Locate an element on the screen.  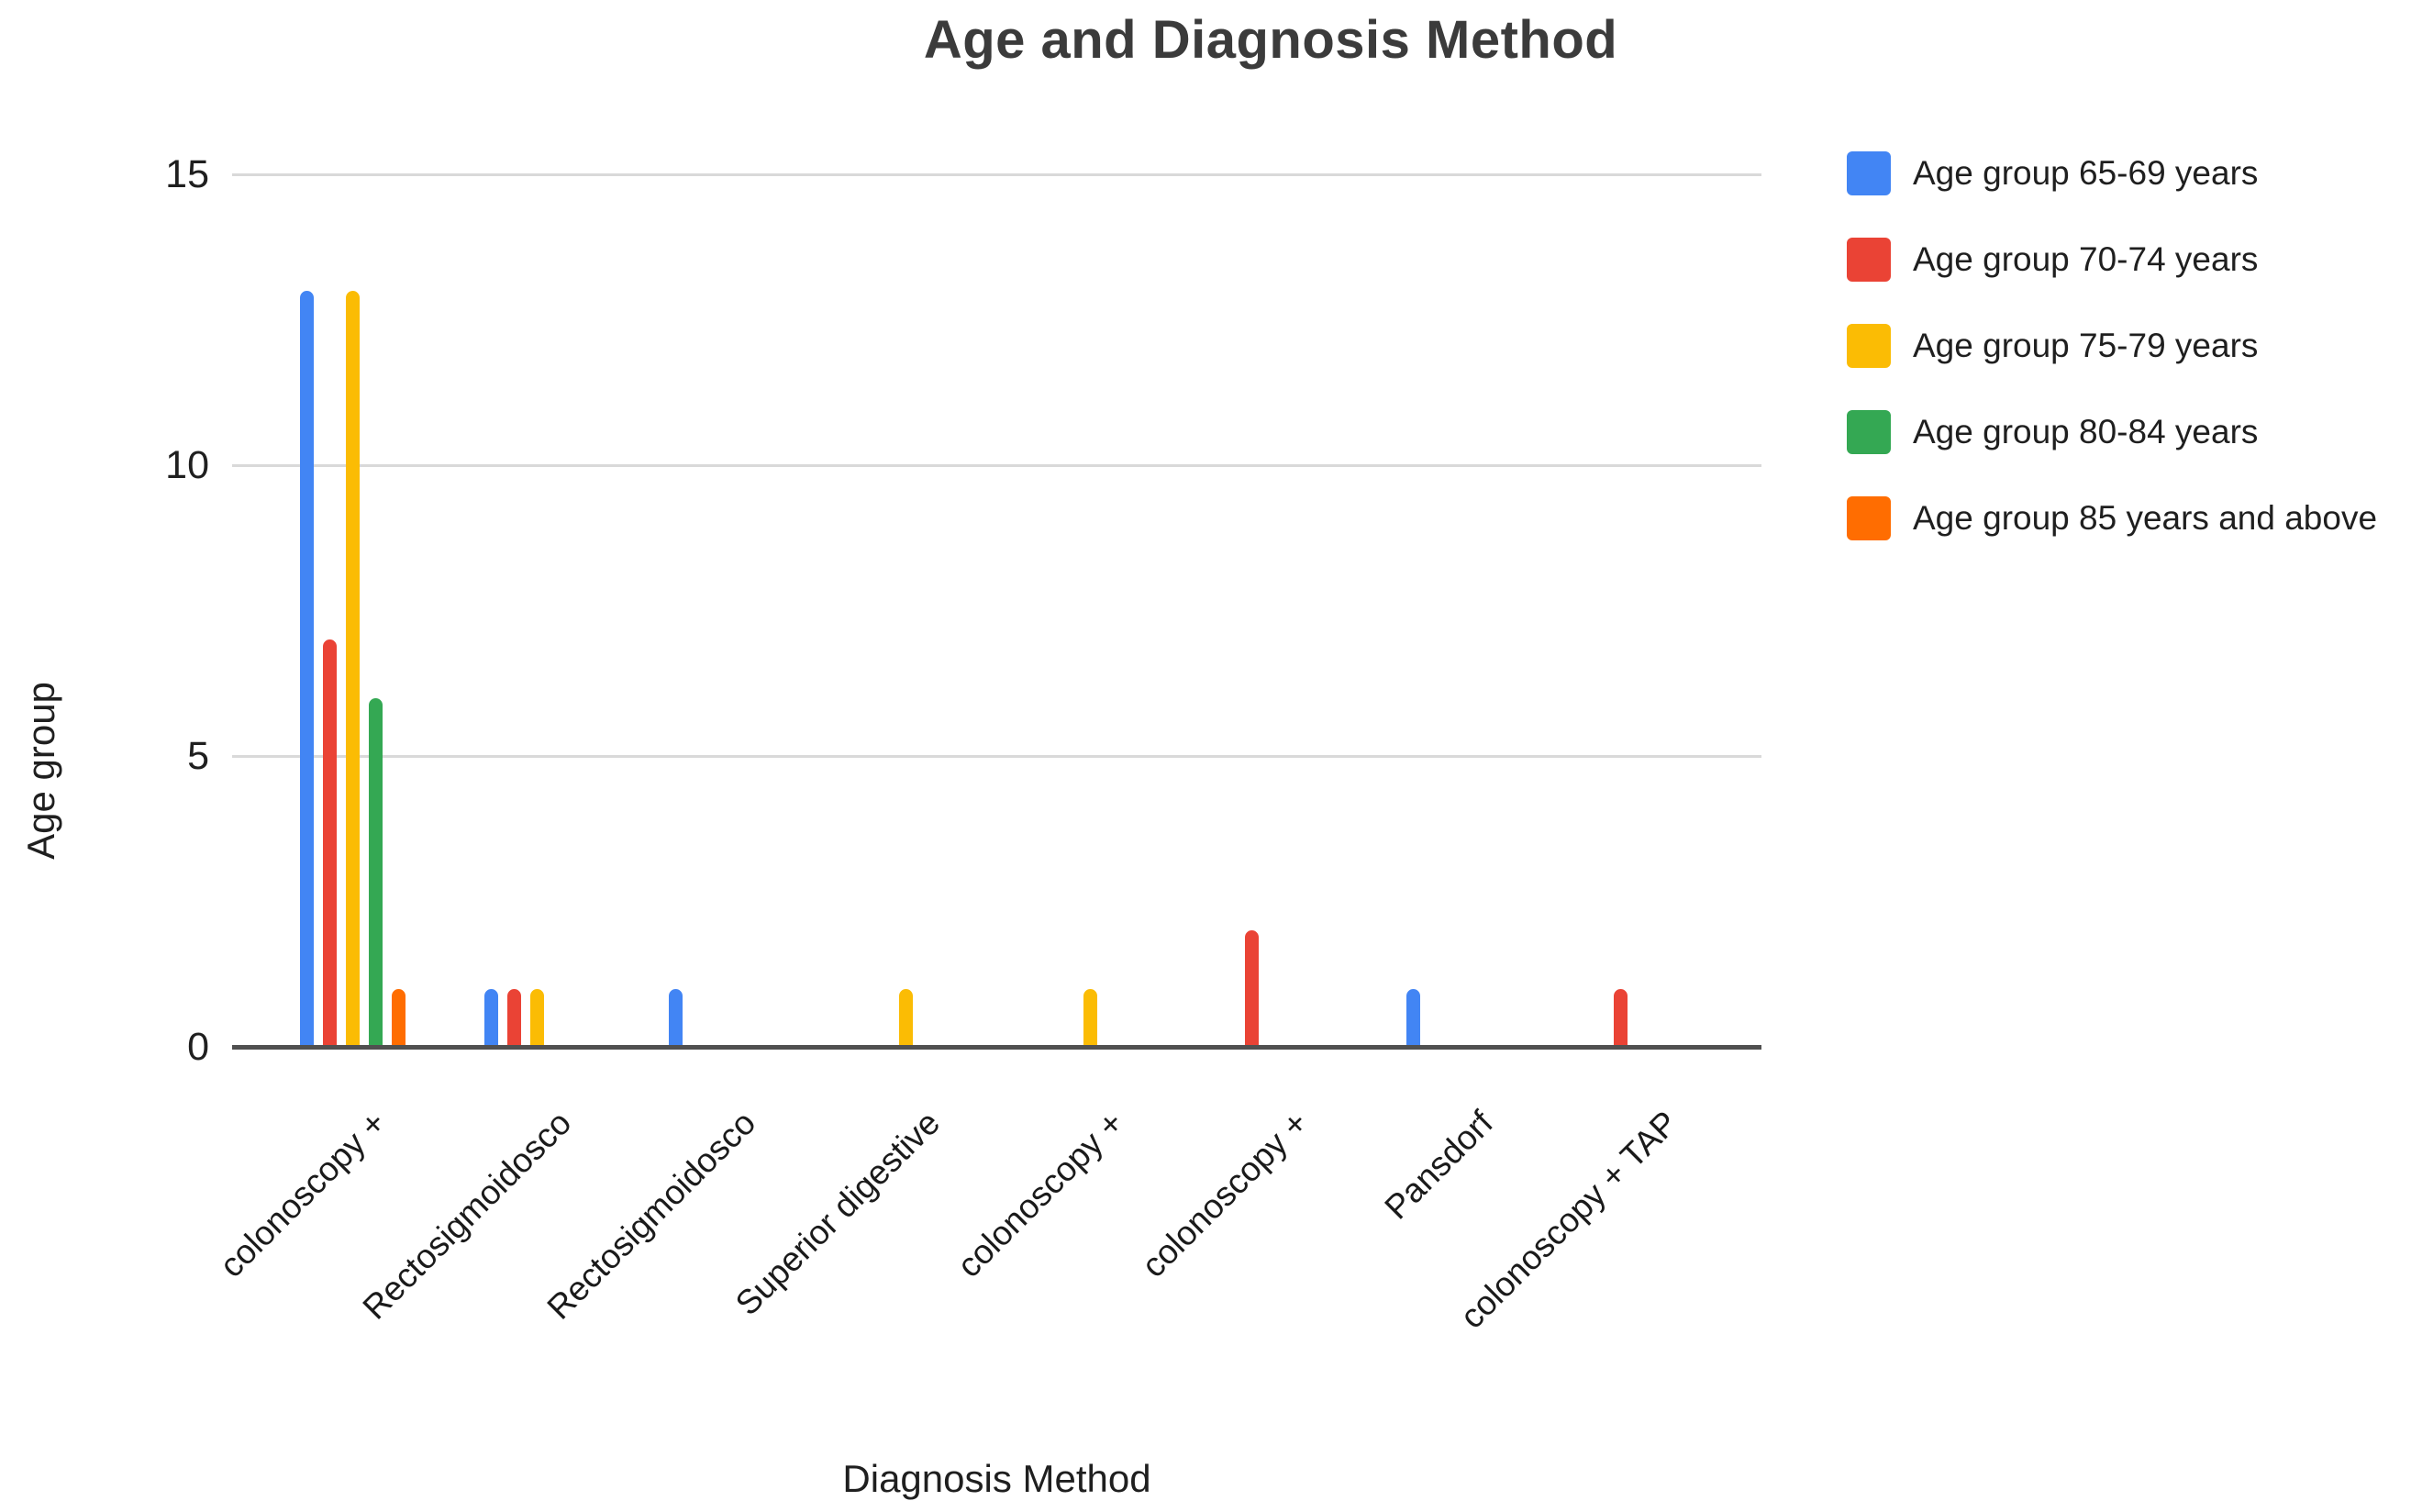
legend-item: Age group 80-84 years is located at coordinates (2126, 432).